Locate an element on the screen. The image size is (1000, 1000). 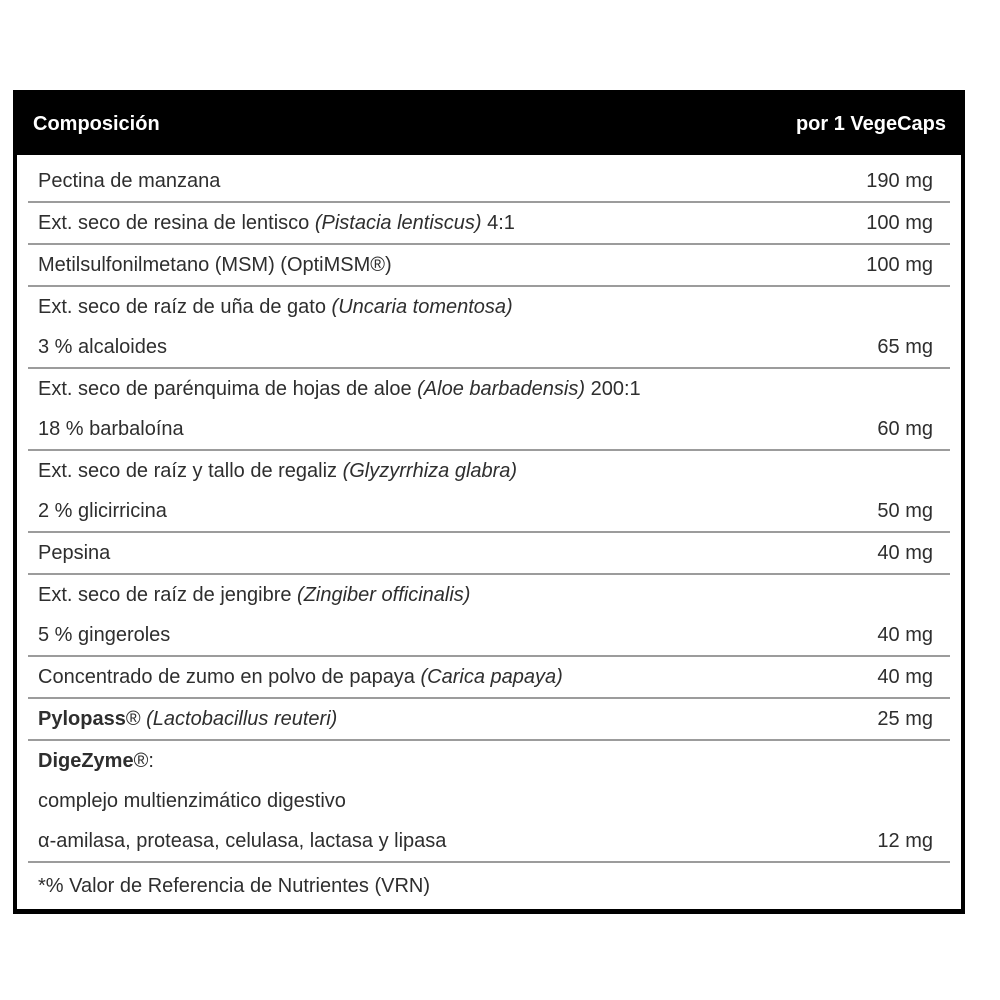
row-line: 18 % barbaloína 60 mg is located at coordinates (489, 429).